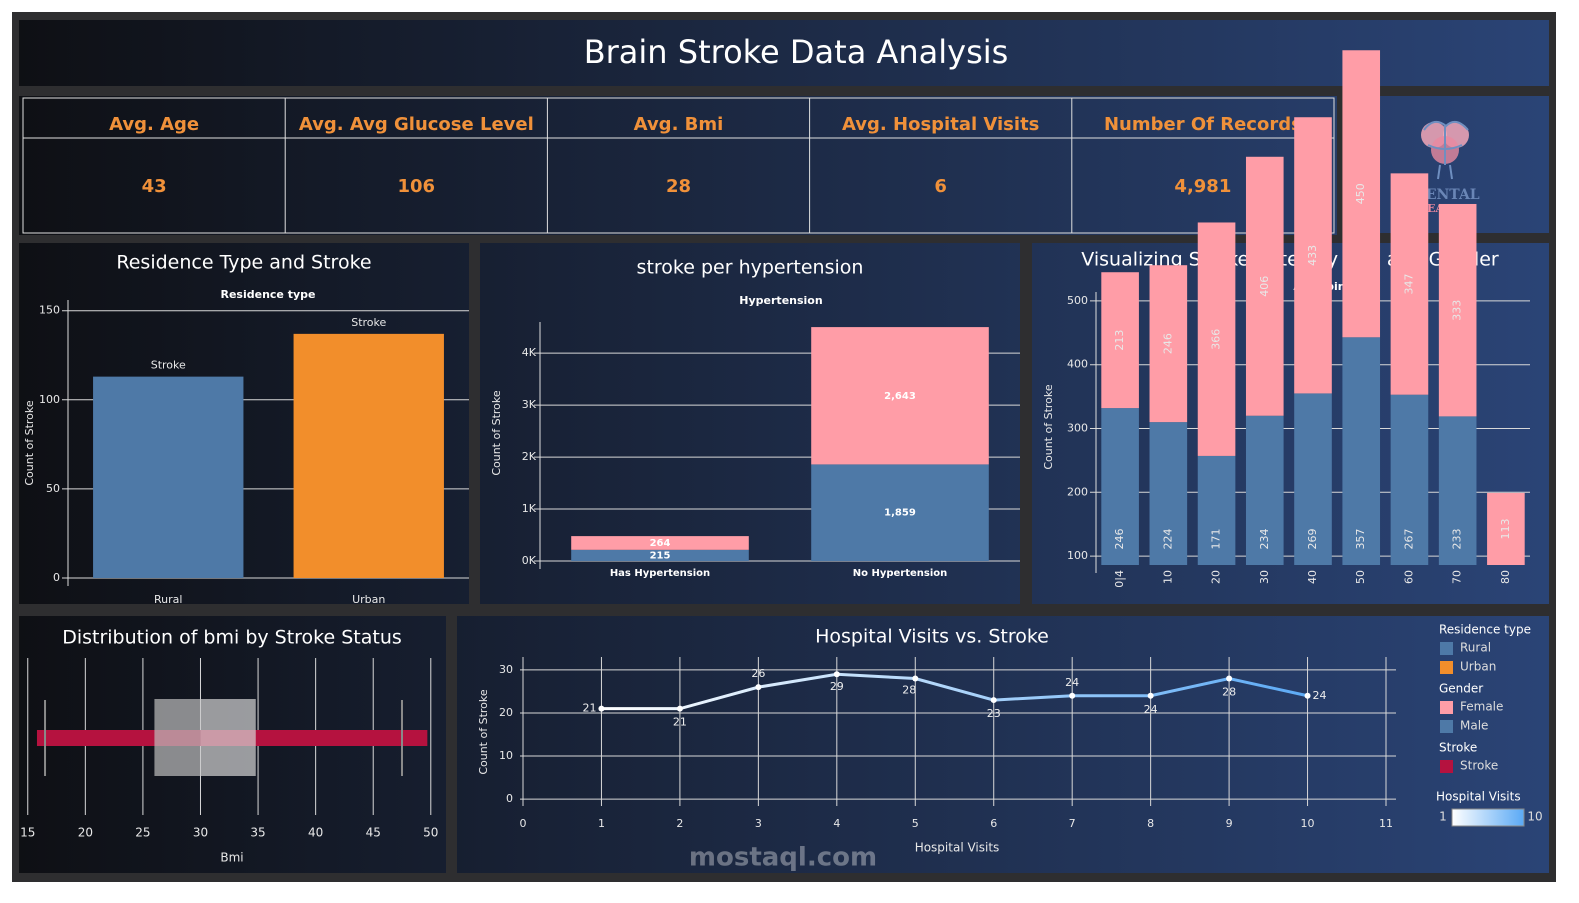 The image size is (1579, 903). Describe the element at coordinates (1203, 124) in the screenshot. I see `kpi-label: Number Of Records` at that location.